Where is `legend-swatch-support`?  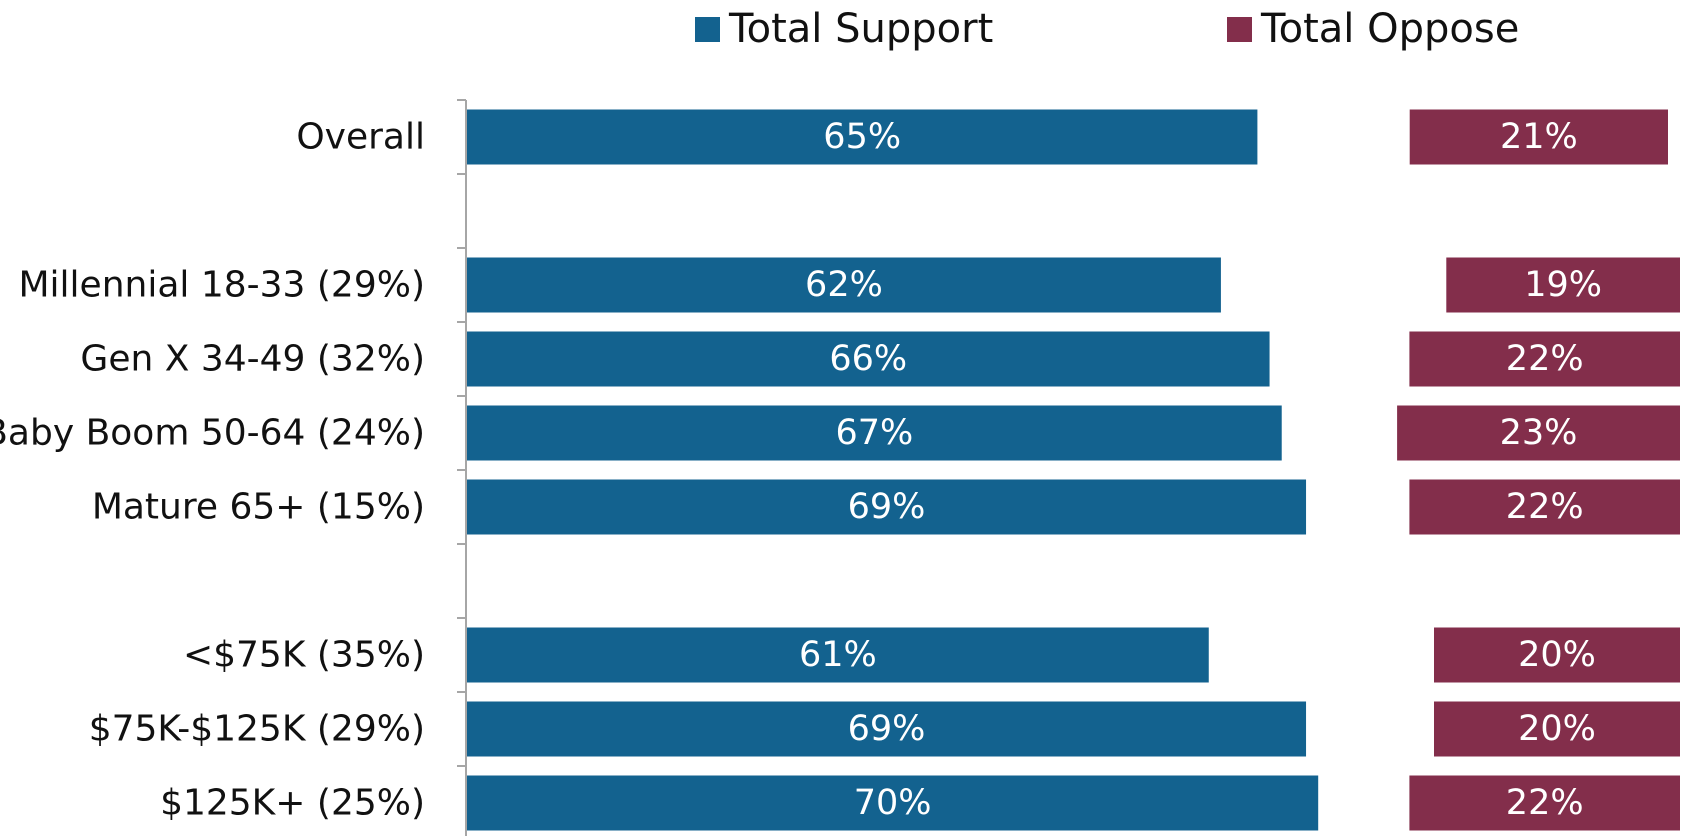 legend-swatch-support is located at coordinates (707, 29).